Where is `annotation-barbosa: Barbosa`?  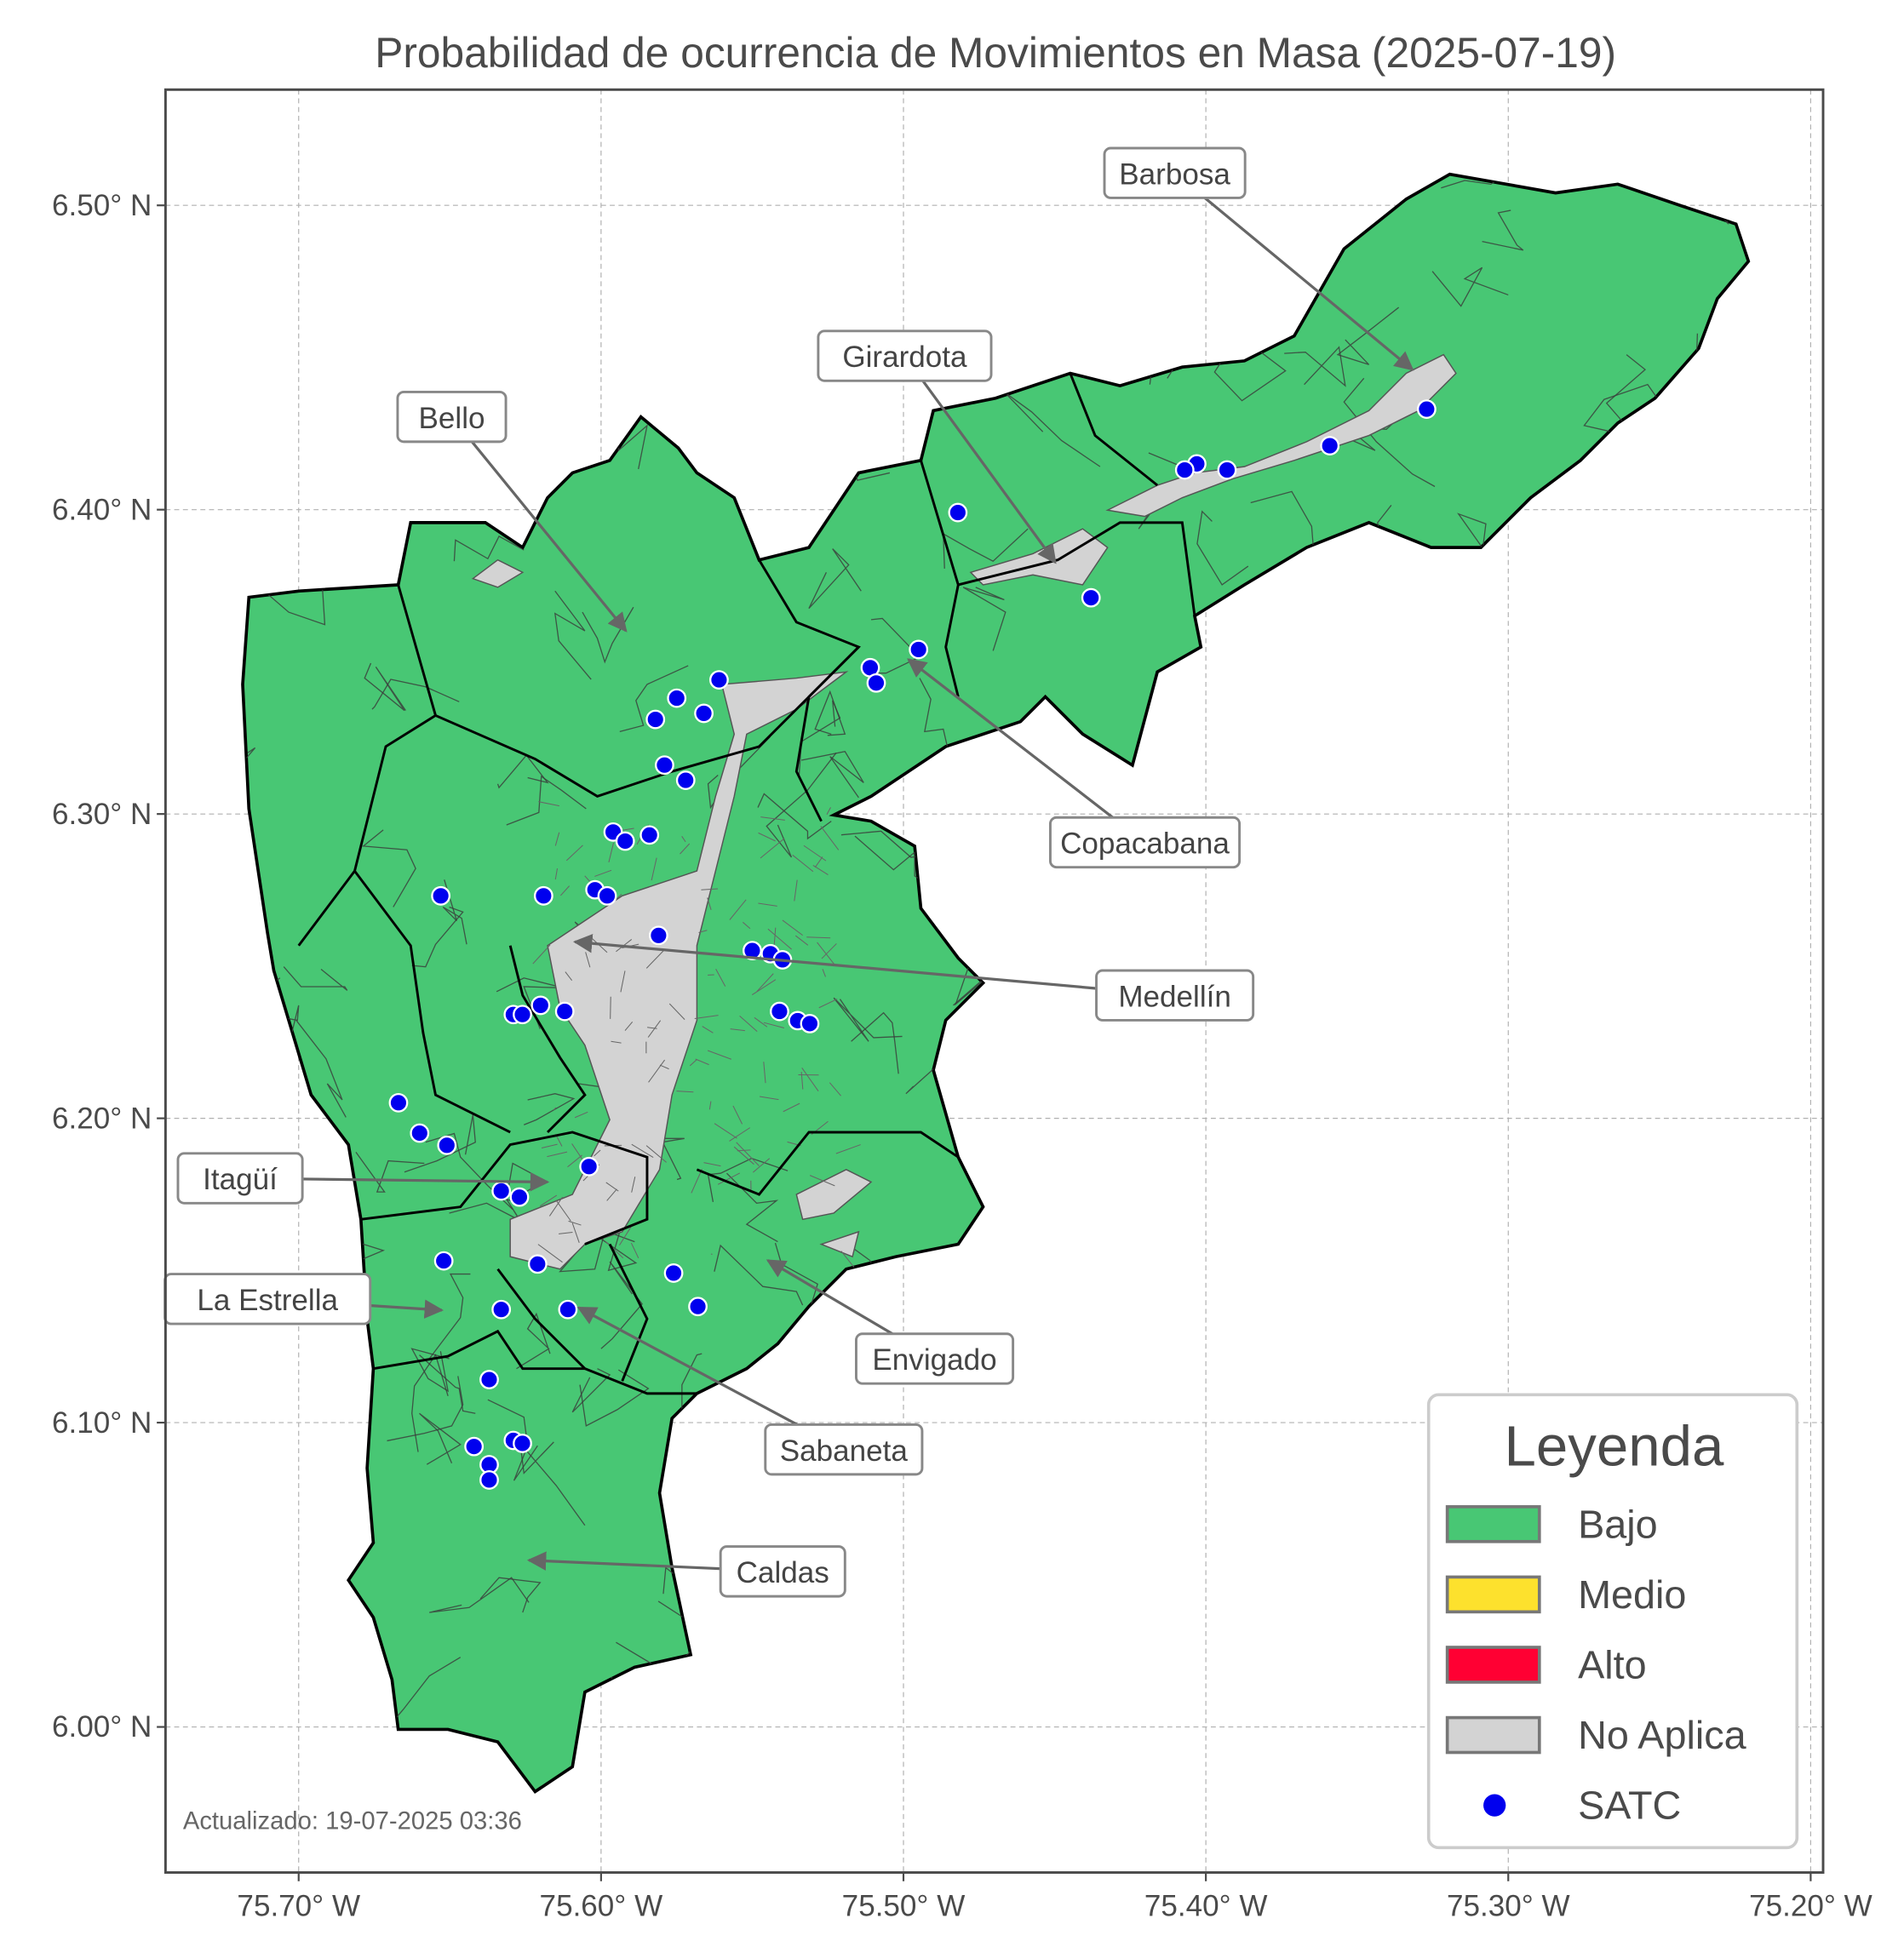 annotation-barbosa: Barbosa is located at coordinates (1258, 258).